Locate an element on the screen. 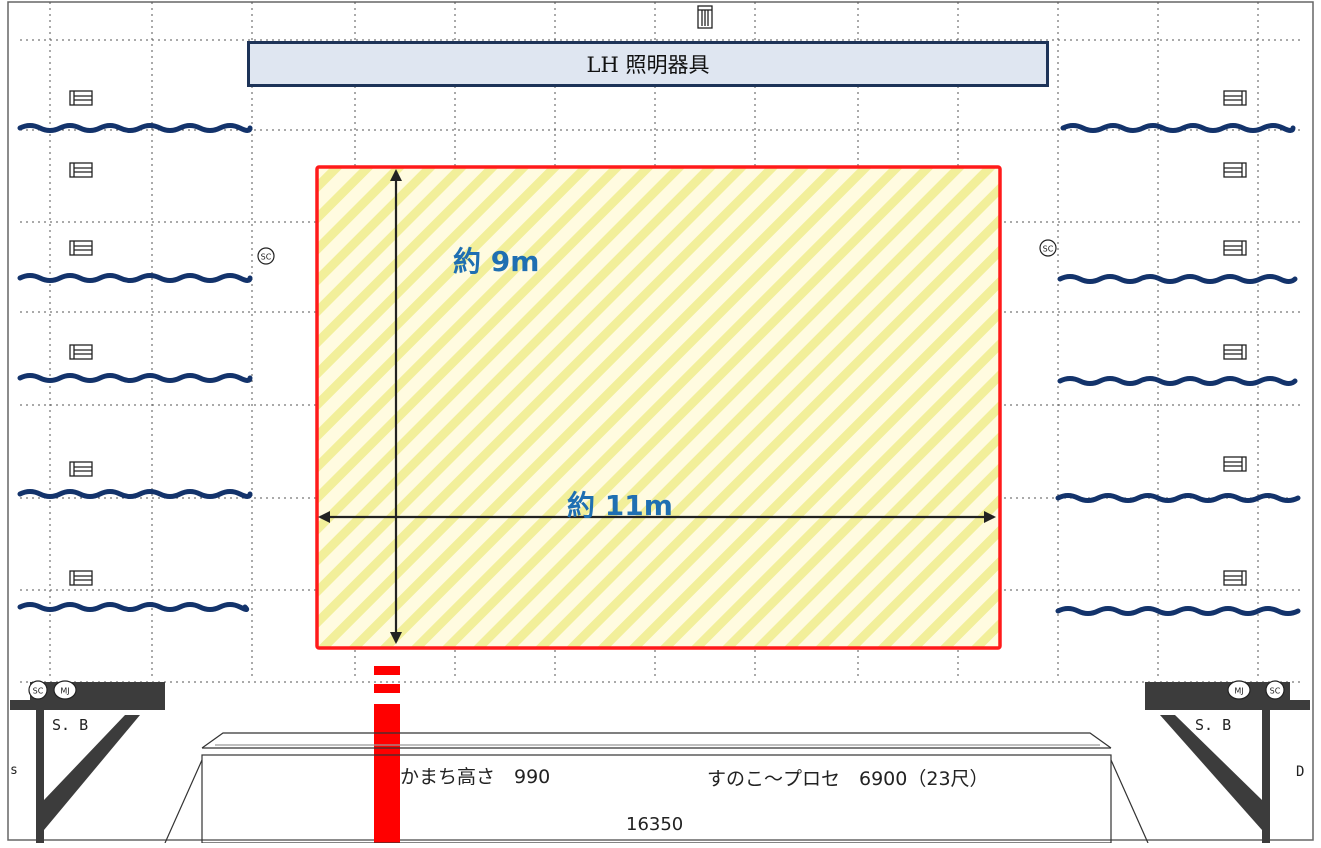 This screenshot has height=848, width=1321. right-fixture-column is located at coordinates (1235, 338).